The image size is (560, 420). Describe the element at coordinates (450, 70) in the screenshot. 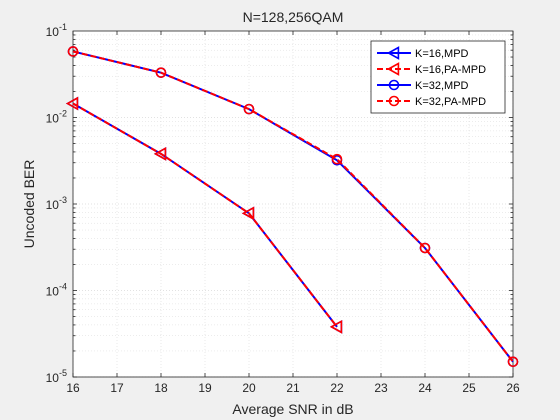

I see `legend-label: K=16,PA-MPD` at that location.